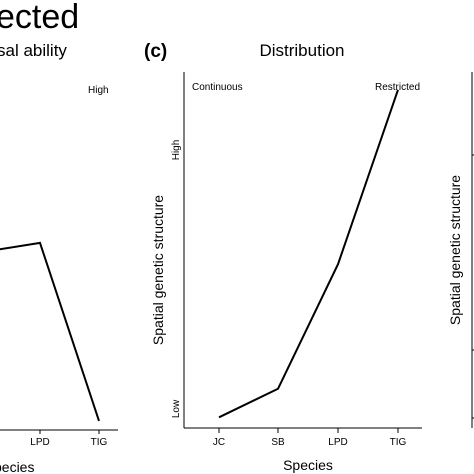  I want to click on panel-c-label: (c), so click(155, 51).